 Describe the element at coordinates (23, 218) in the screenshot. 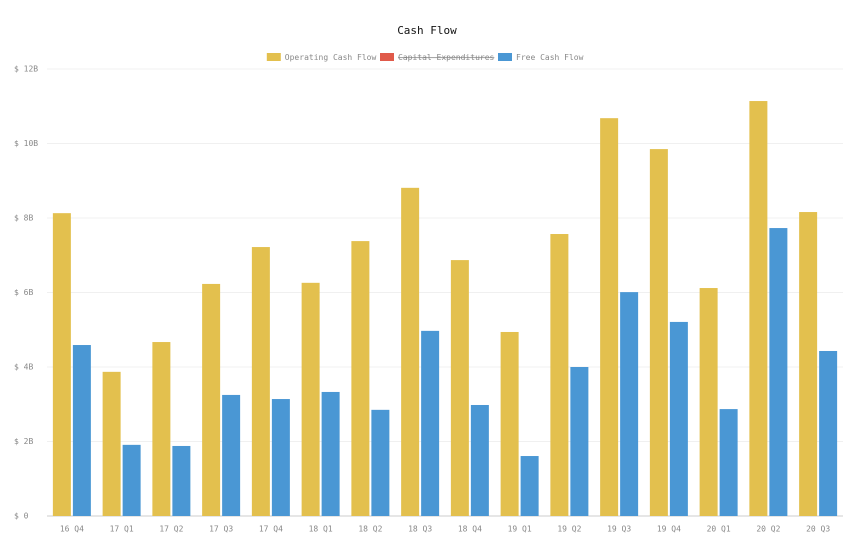

I see `y-tick-label: $ 8B` at that location.